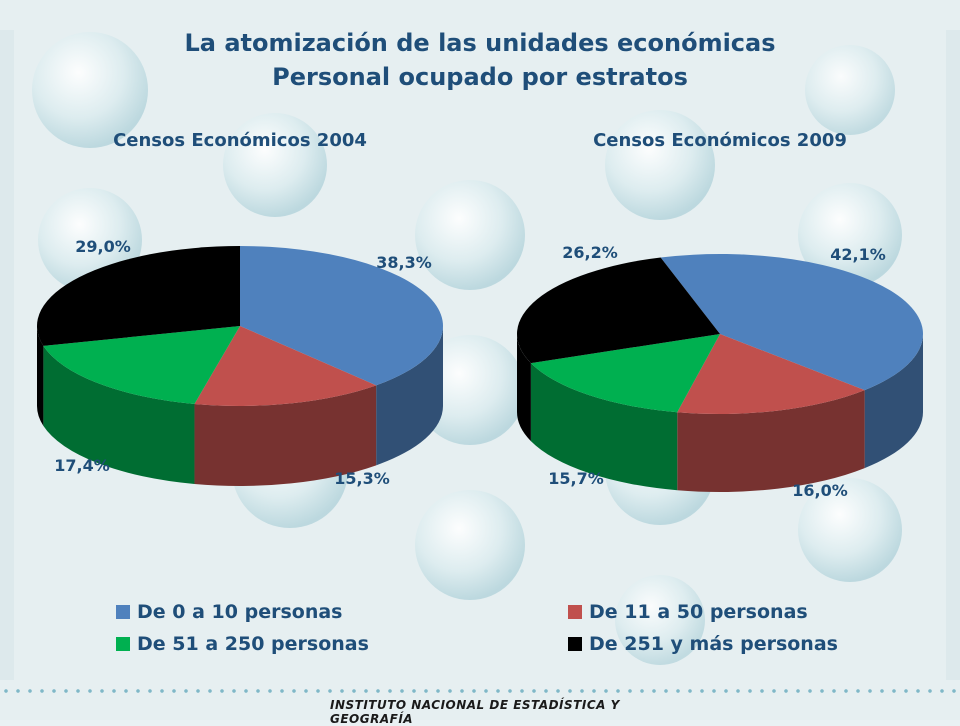 The width and height of the screenshot is (960, 726). What do you see at coordinates (404, 262) in the screenshot?
I see `data-label-0-0: 38,3%` at bounding box center [404, 262].